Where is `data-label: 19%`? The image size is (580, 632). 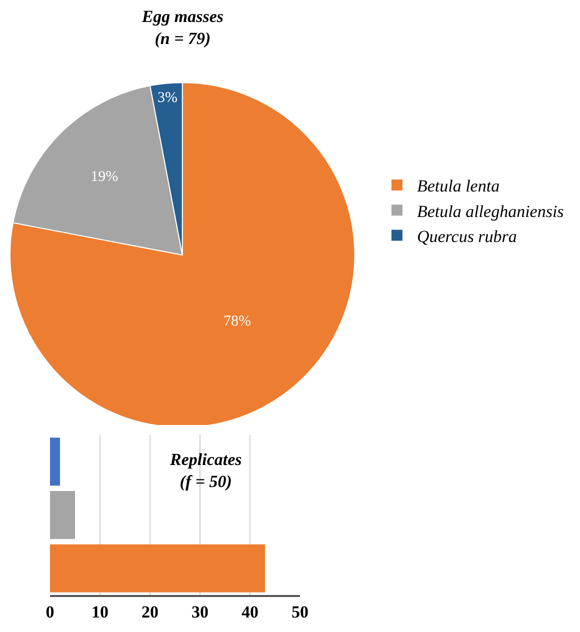
data-label: 19% is located at coordinates (104, 176).